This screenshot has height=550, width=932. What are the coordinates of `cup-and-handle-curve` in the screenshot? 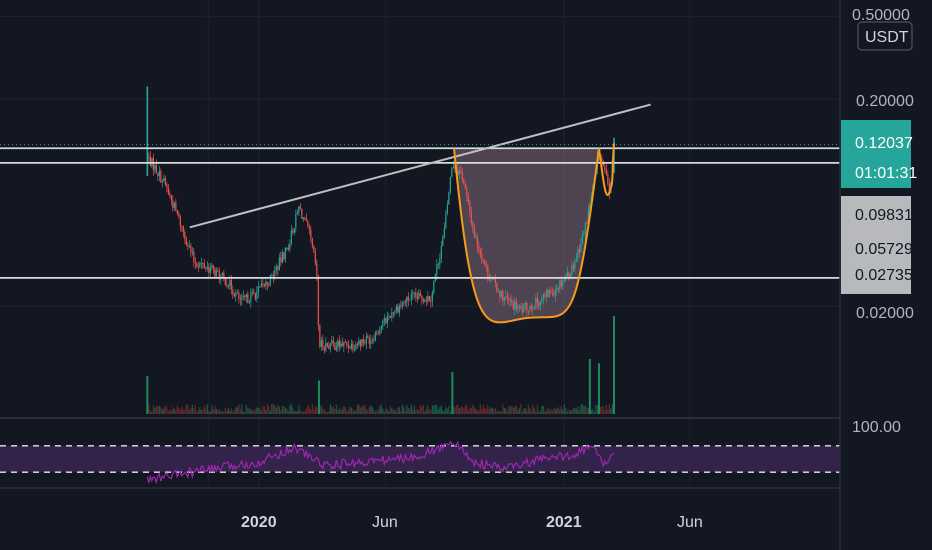 It's located at (534, 233).